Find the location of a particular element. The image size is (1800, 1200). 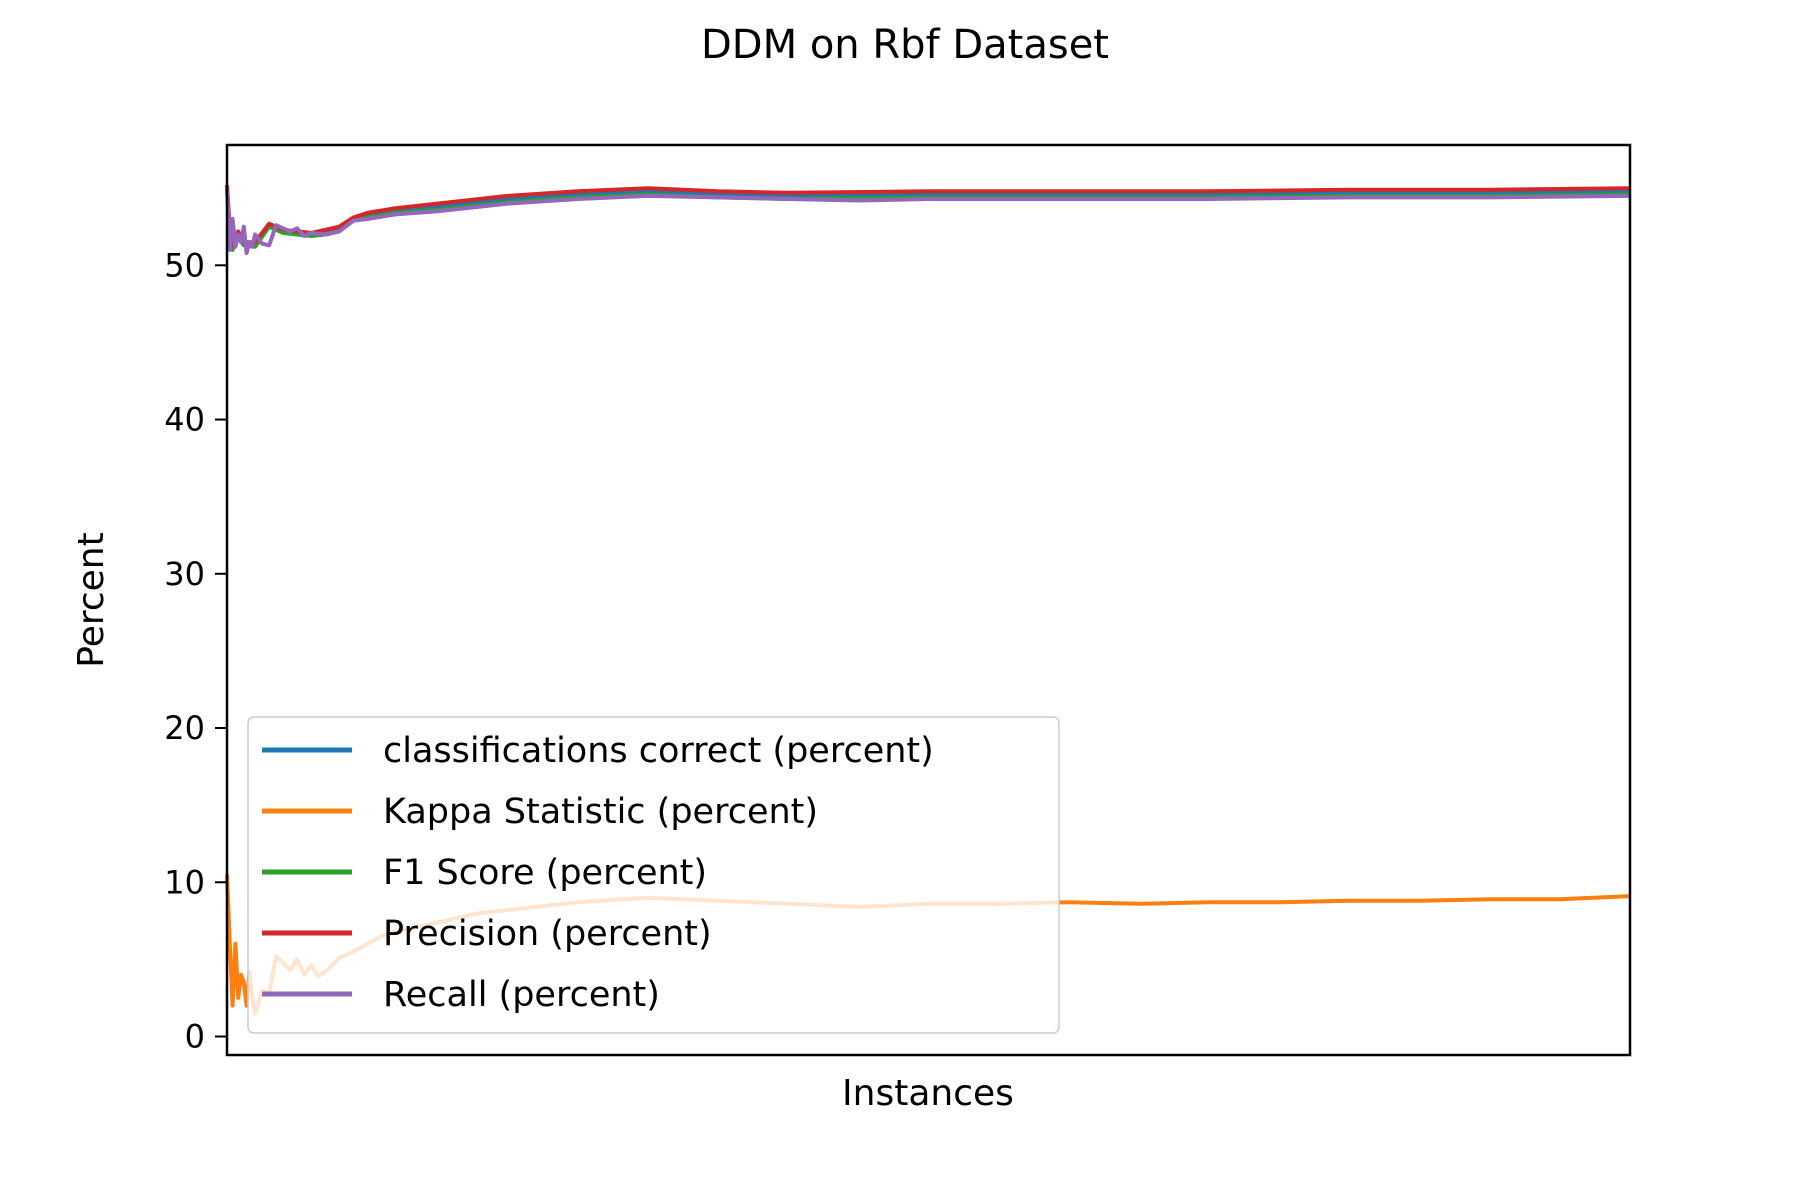

legend-label: Kappa Statistic (percent) is located at coordinates (600, 812).